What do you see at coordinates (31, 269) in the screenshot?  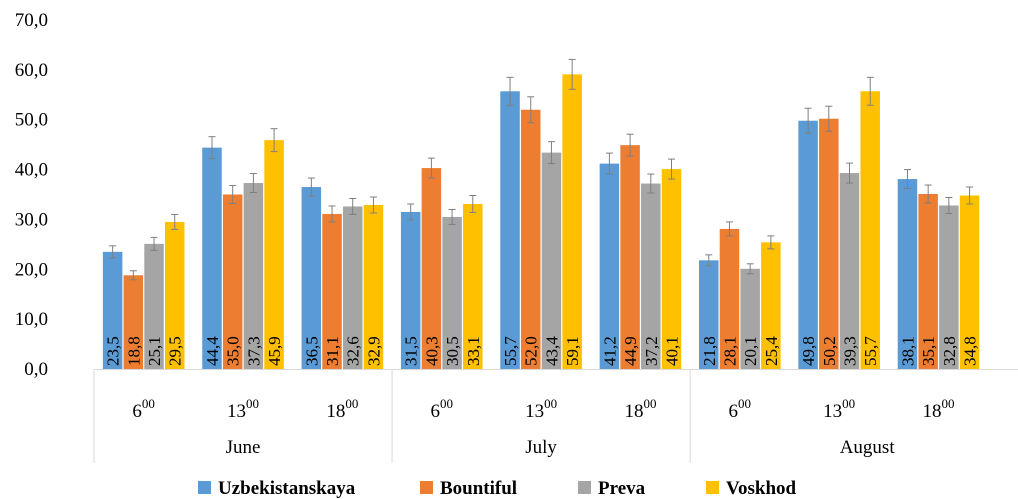 I see `y-tick-label: 20,0` at bounding box center [31, 269].